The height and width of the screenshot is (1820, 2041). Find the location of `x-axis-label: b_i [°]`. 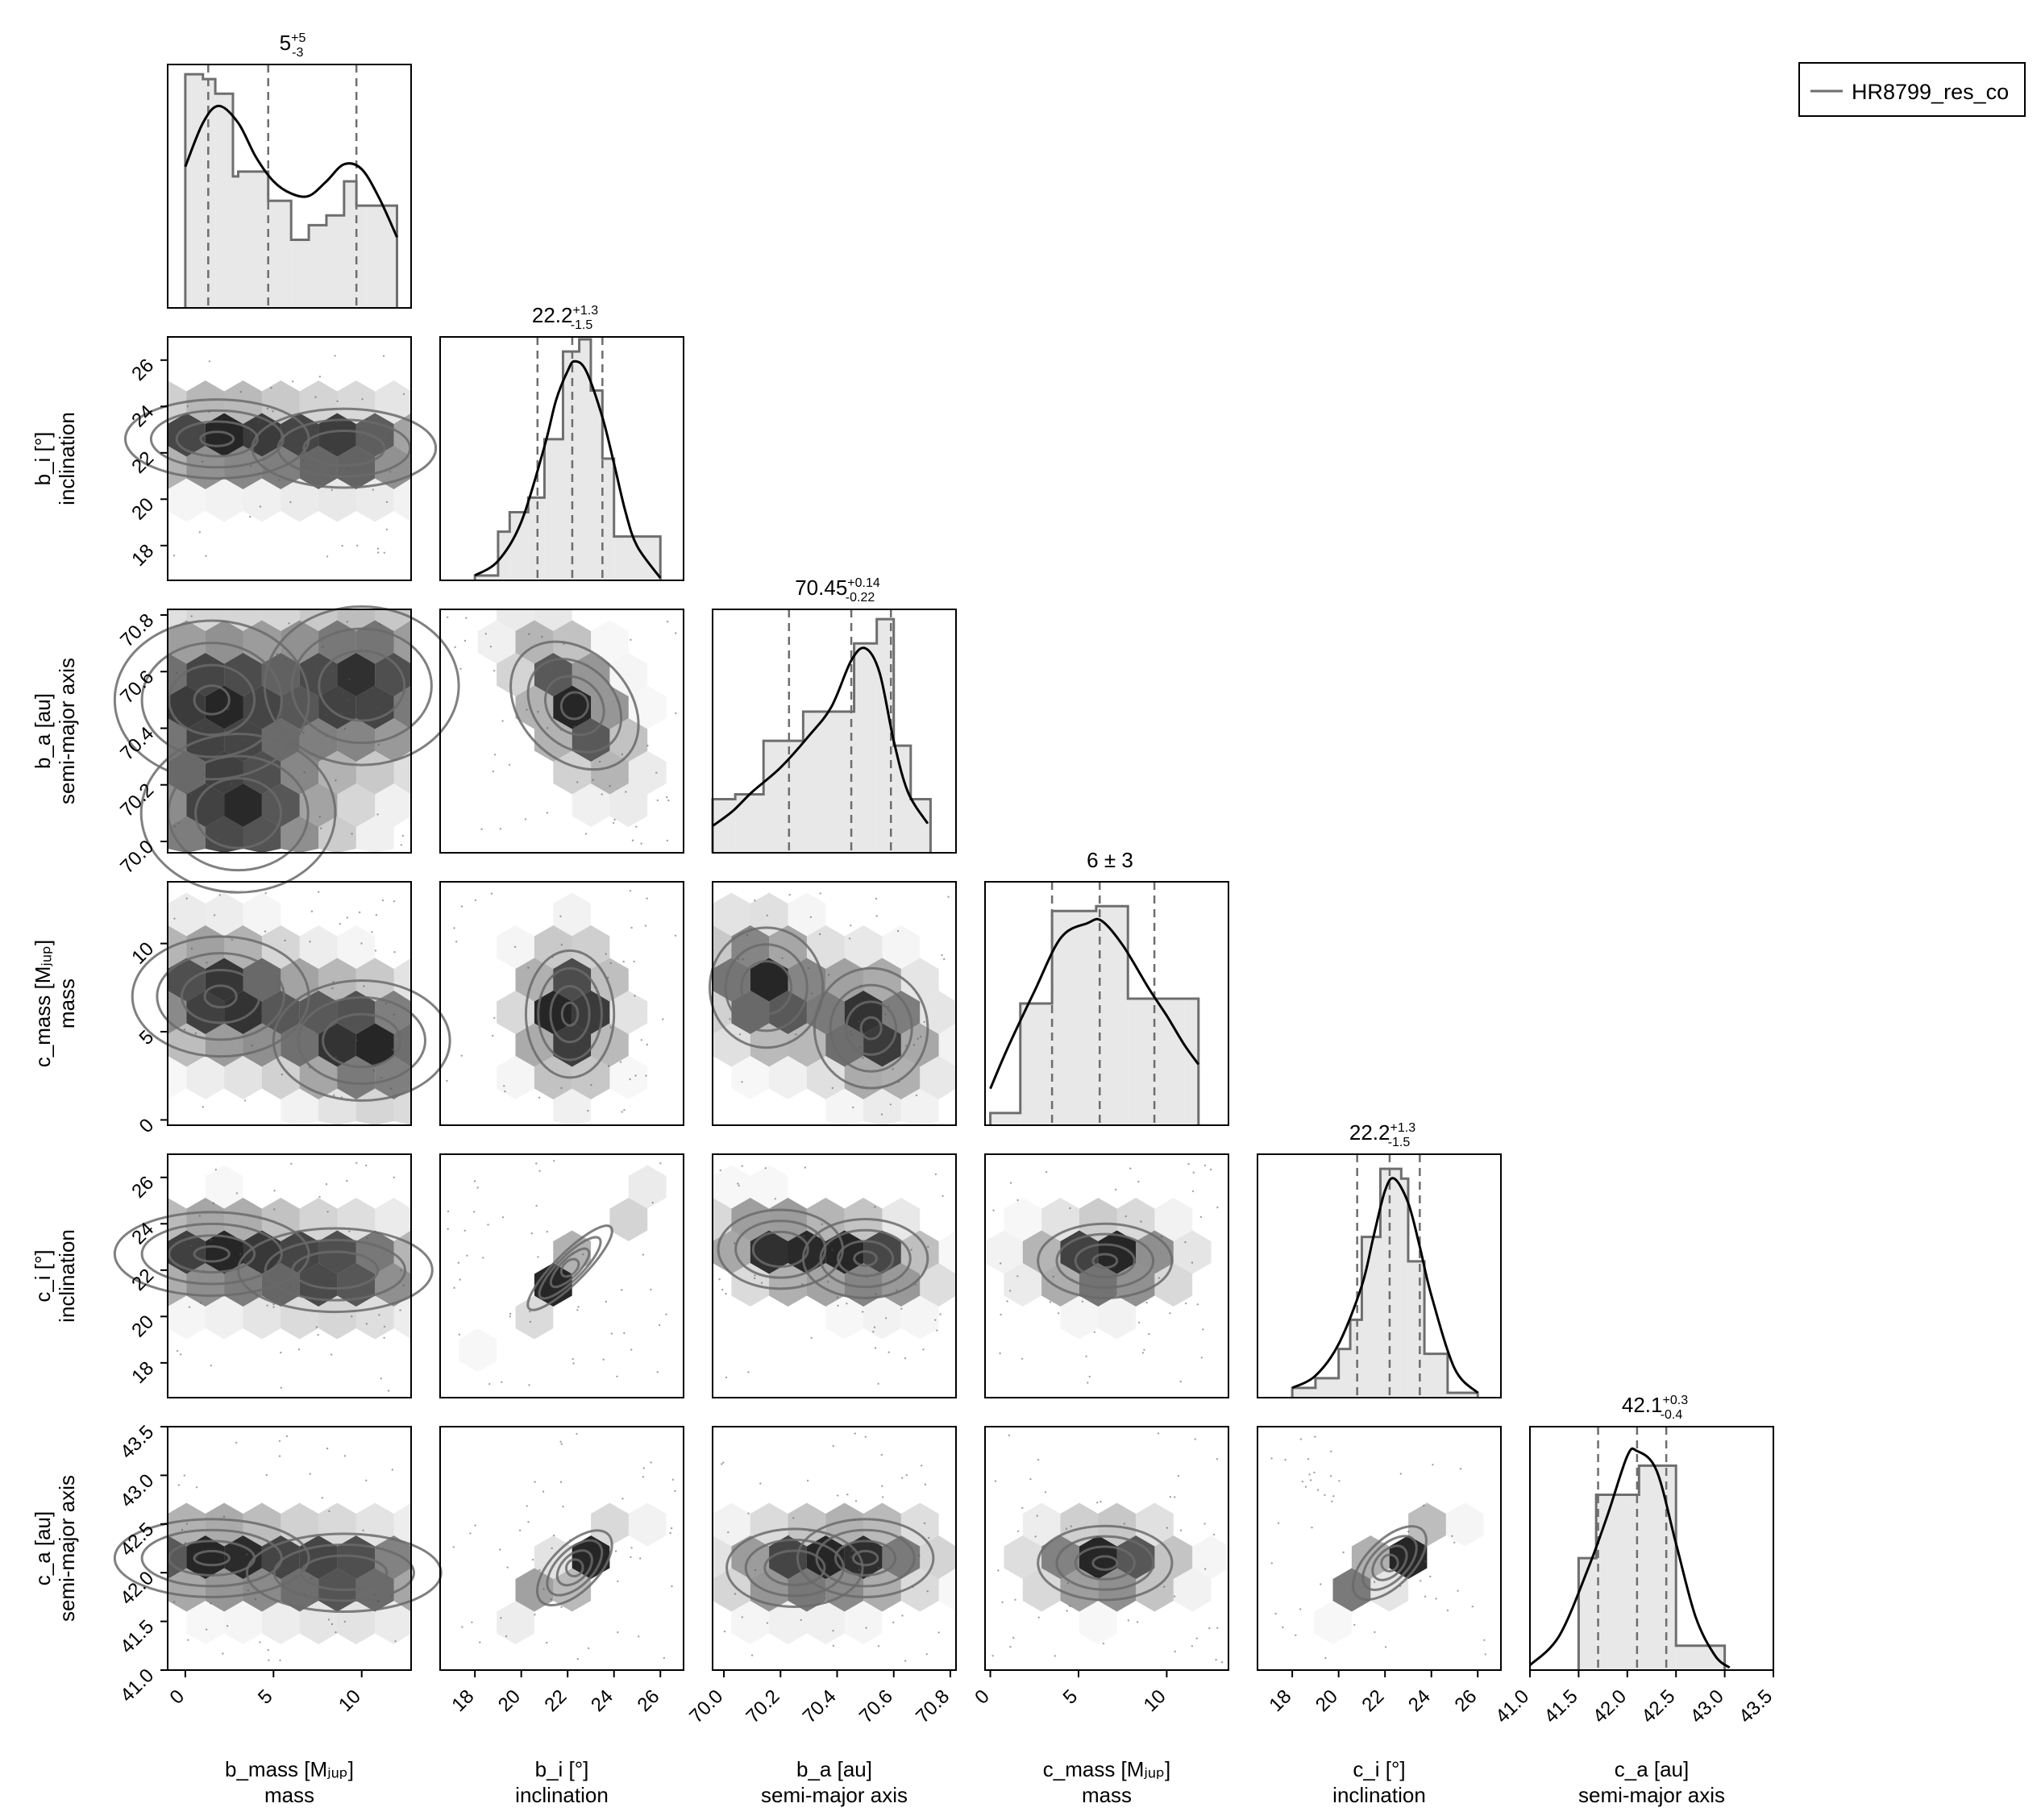

x-axis-label: b_i [°] is located at coordinates (562, 1769).